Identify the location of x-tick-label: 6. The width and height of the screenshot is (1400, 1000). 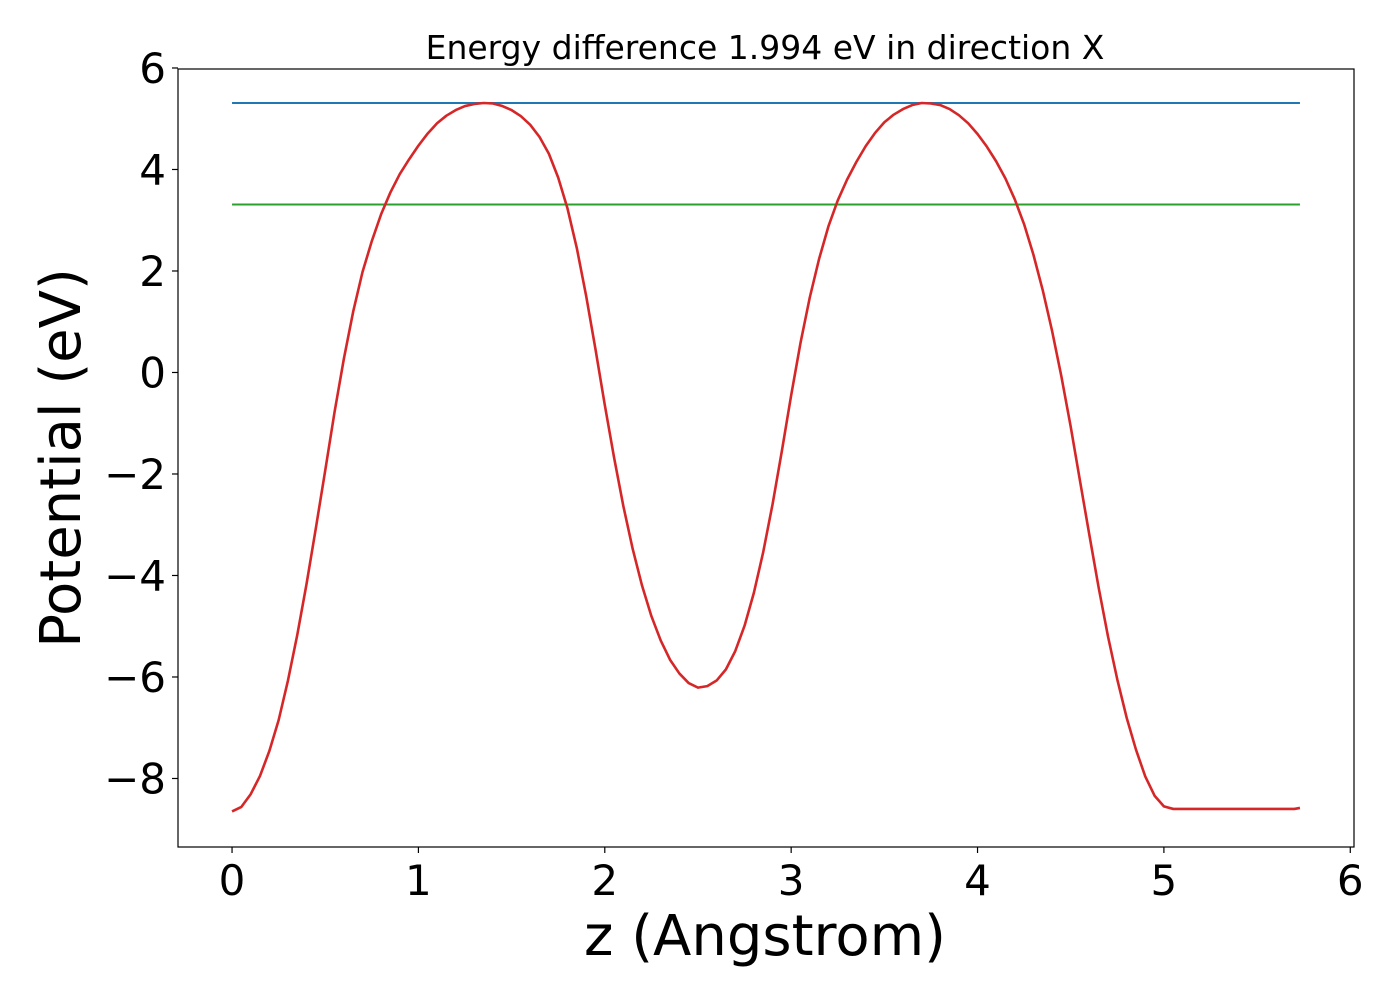
(1350, 880).